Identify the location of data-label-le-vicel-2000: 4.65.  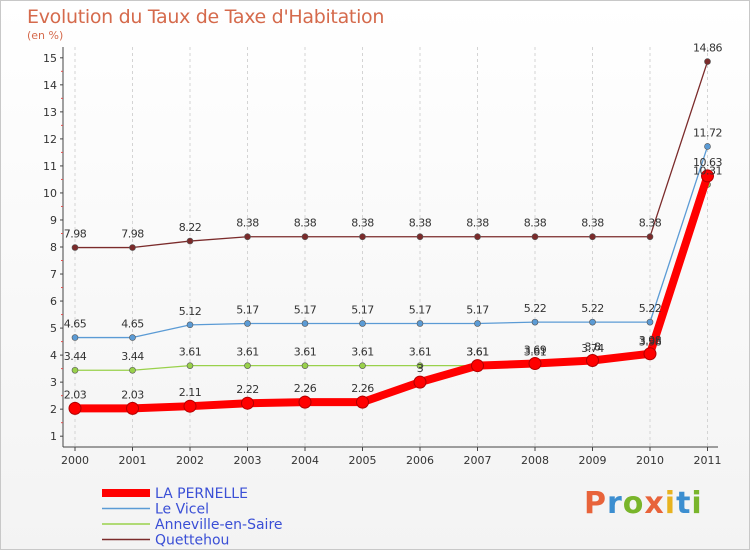
(75, 324).